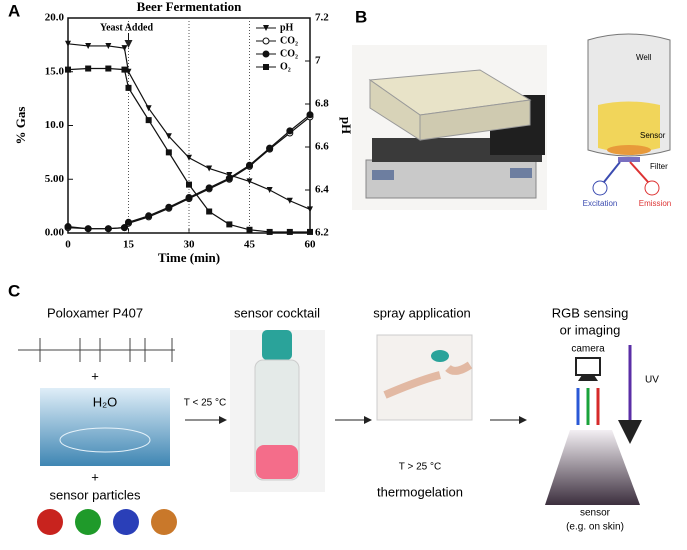 This screenshot has height=550, width=687. What do you see at coordinates (322, 147) in the screenshot?
I see `y2-tick-label: 6.6` at bounding box center [322, 147].